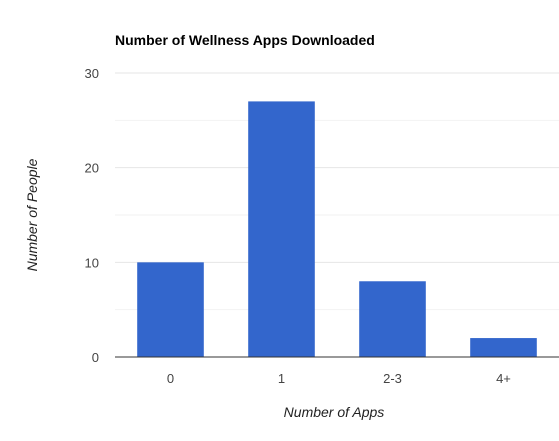 This screenshot has height=441, width=559. I want to click on y-tick-label: 30, so click(92, 73).